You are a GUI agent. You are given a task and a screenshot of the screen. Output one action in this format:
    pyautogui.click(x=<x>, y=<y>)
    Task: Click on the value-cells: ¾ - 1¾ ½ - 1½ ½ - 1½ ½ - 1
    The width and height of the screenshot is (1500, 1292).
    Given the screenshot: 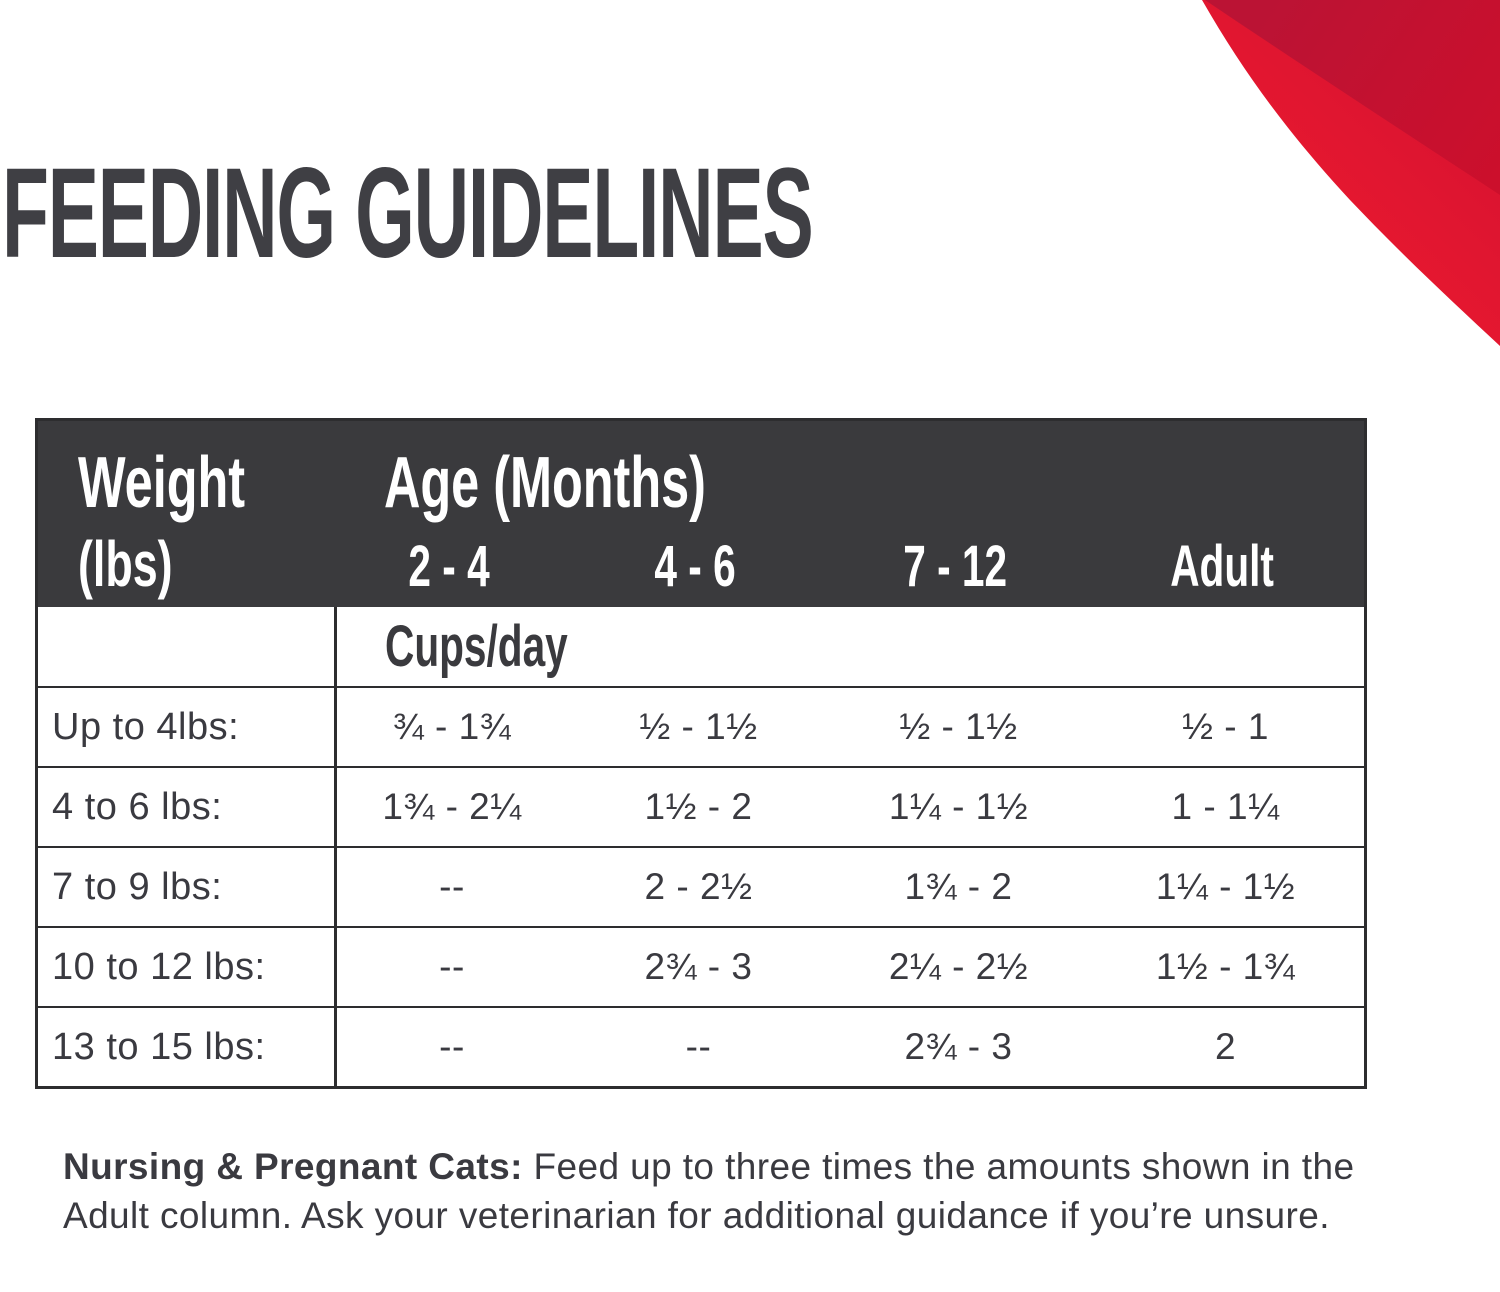 What is the action you would take?
    pyautogui.click(x=849, y=727)
    